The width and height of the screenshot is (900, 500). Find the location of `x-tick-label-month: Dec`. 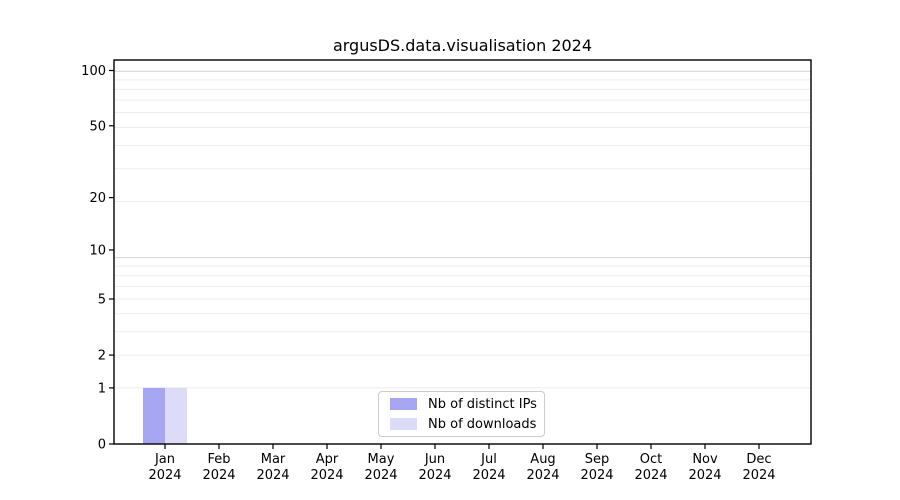

x-tick-label-month: Dec is located at coordinates (758, 459).